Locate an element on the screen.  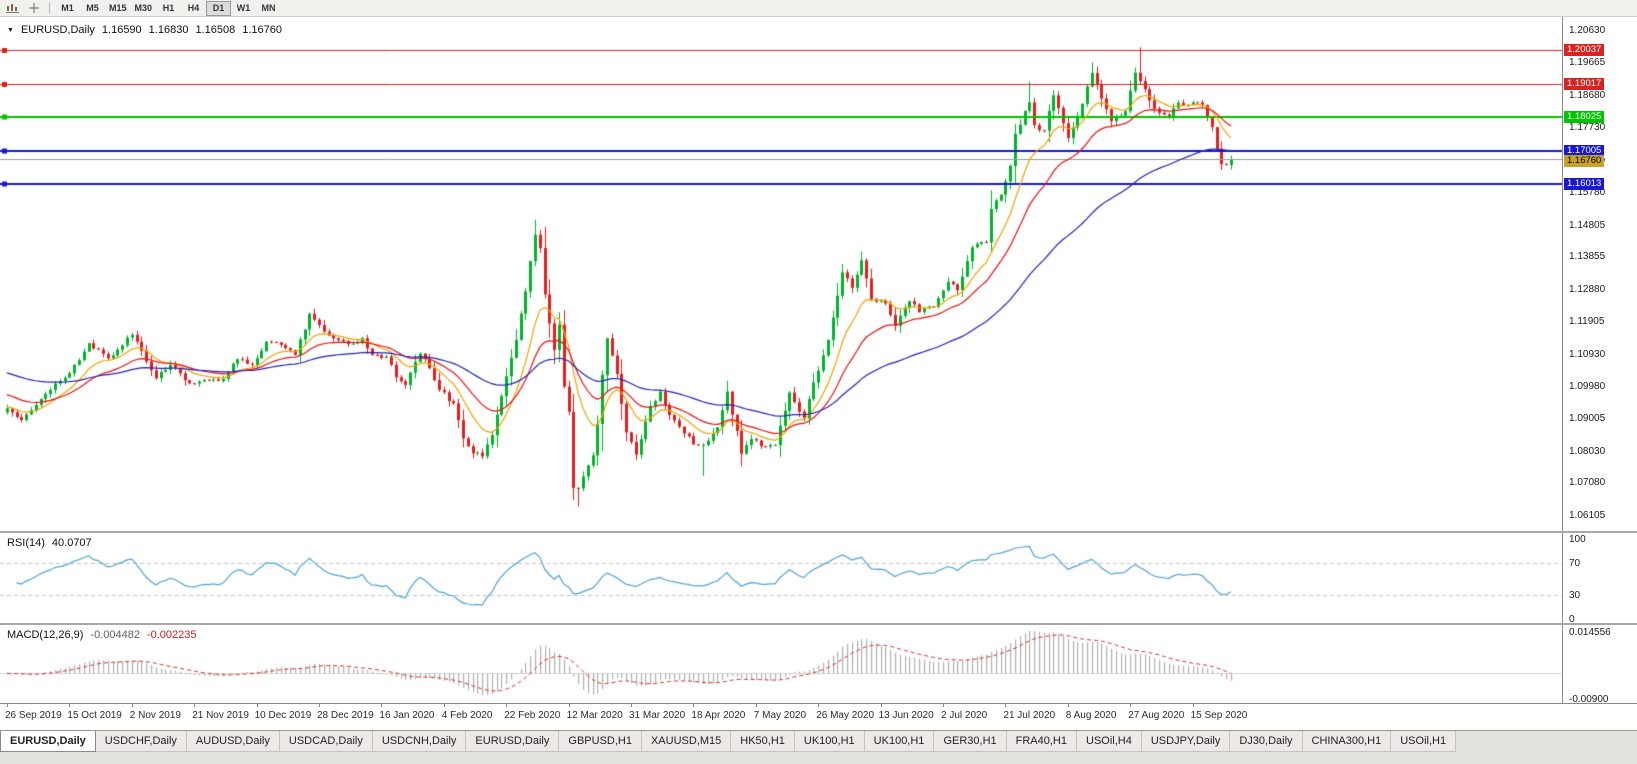
current-price-label: 1.16760 is located at coordinates (1584, 161).